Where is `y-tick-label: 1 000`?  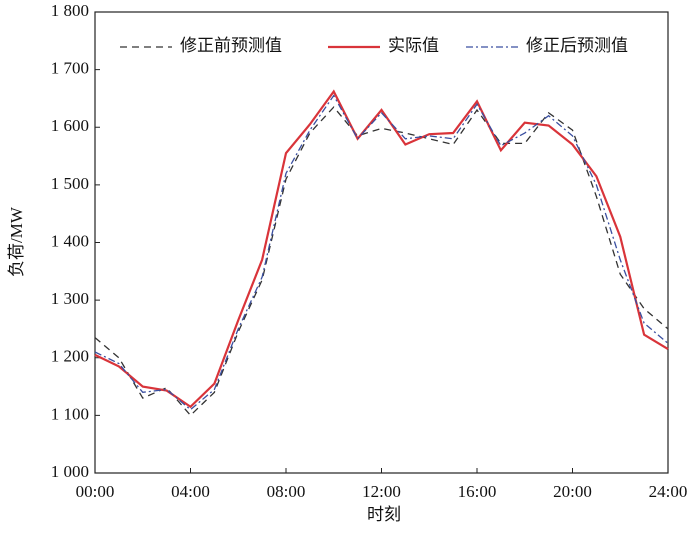
y-tick-label: 1 000 is located at coordinates (70, 471).